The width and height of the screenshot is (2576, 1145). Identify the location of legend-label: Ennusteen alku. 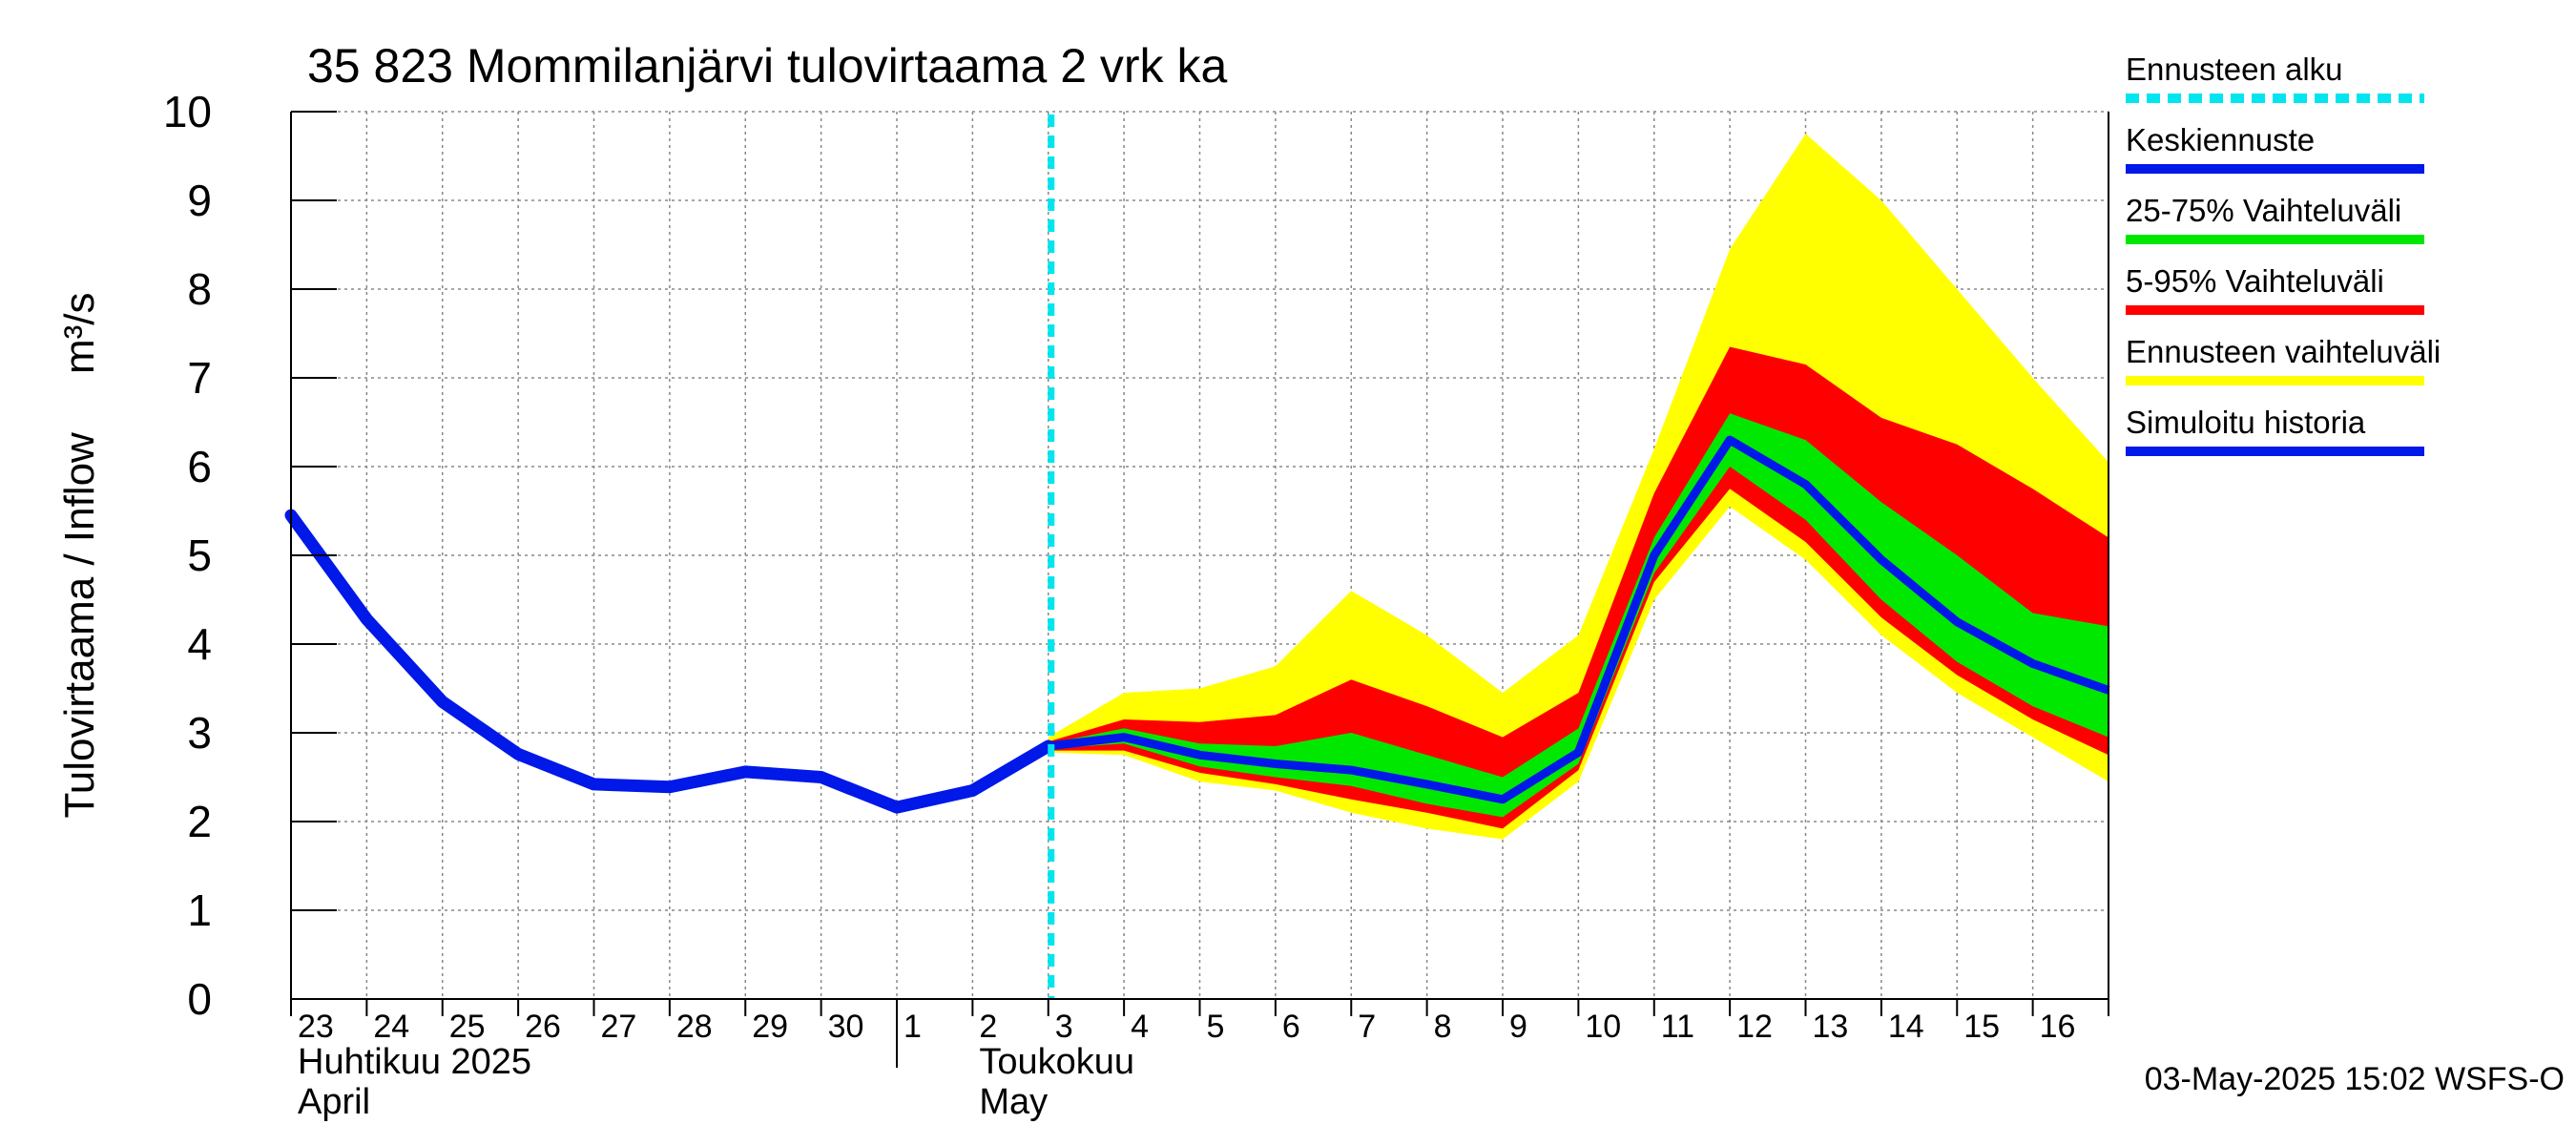
(2234, 69).